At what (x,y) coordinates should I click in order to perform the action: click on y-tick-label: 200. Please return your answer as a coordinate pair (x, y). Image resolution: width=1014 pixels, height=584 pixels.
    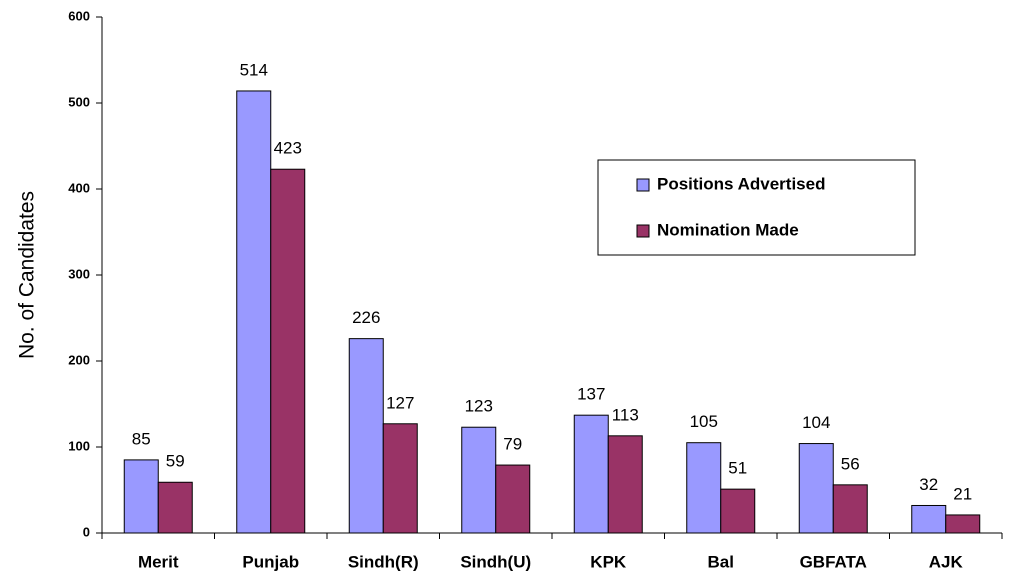
    Looking at the image, I should click on (79, 359).